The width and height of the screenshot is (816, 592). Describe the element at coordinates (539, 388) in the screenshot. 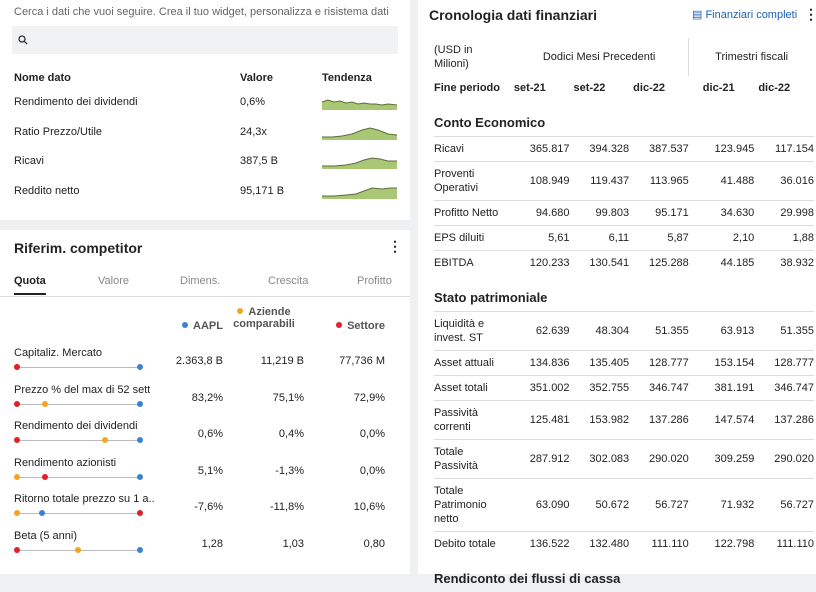

I see `cell: 351.002` at that location.